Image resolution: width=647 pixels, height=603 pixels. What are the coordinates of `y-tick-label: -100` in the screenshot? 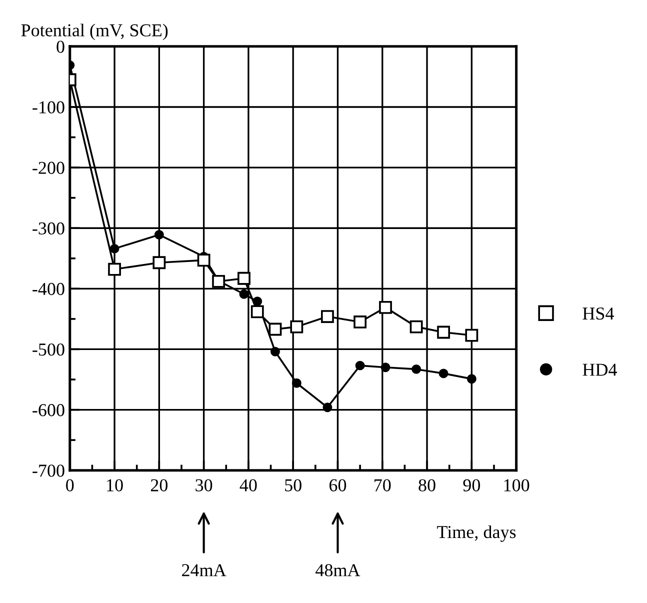 It's located at (48, 107).